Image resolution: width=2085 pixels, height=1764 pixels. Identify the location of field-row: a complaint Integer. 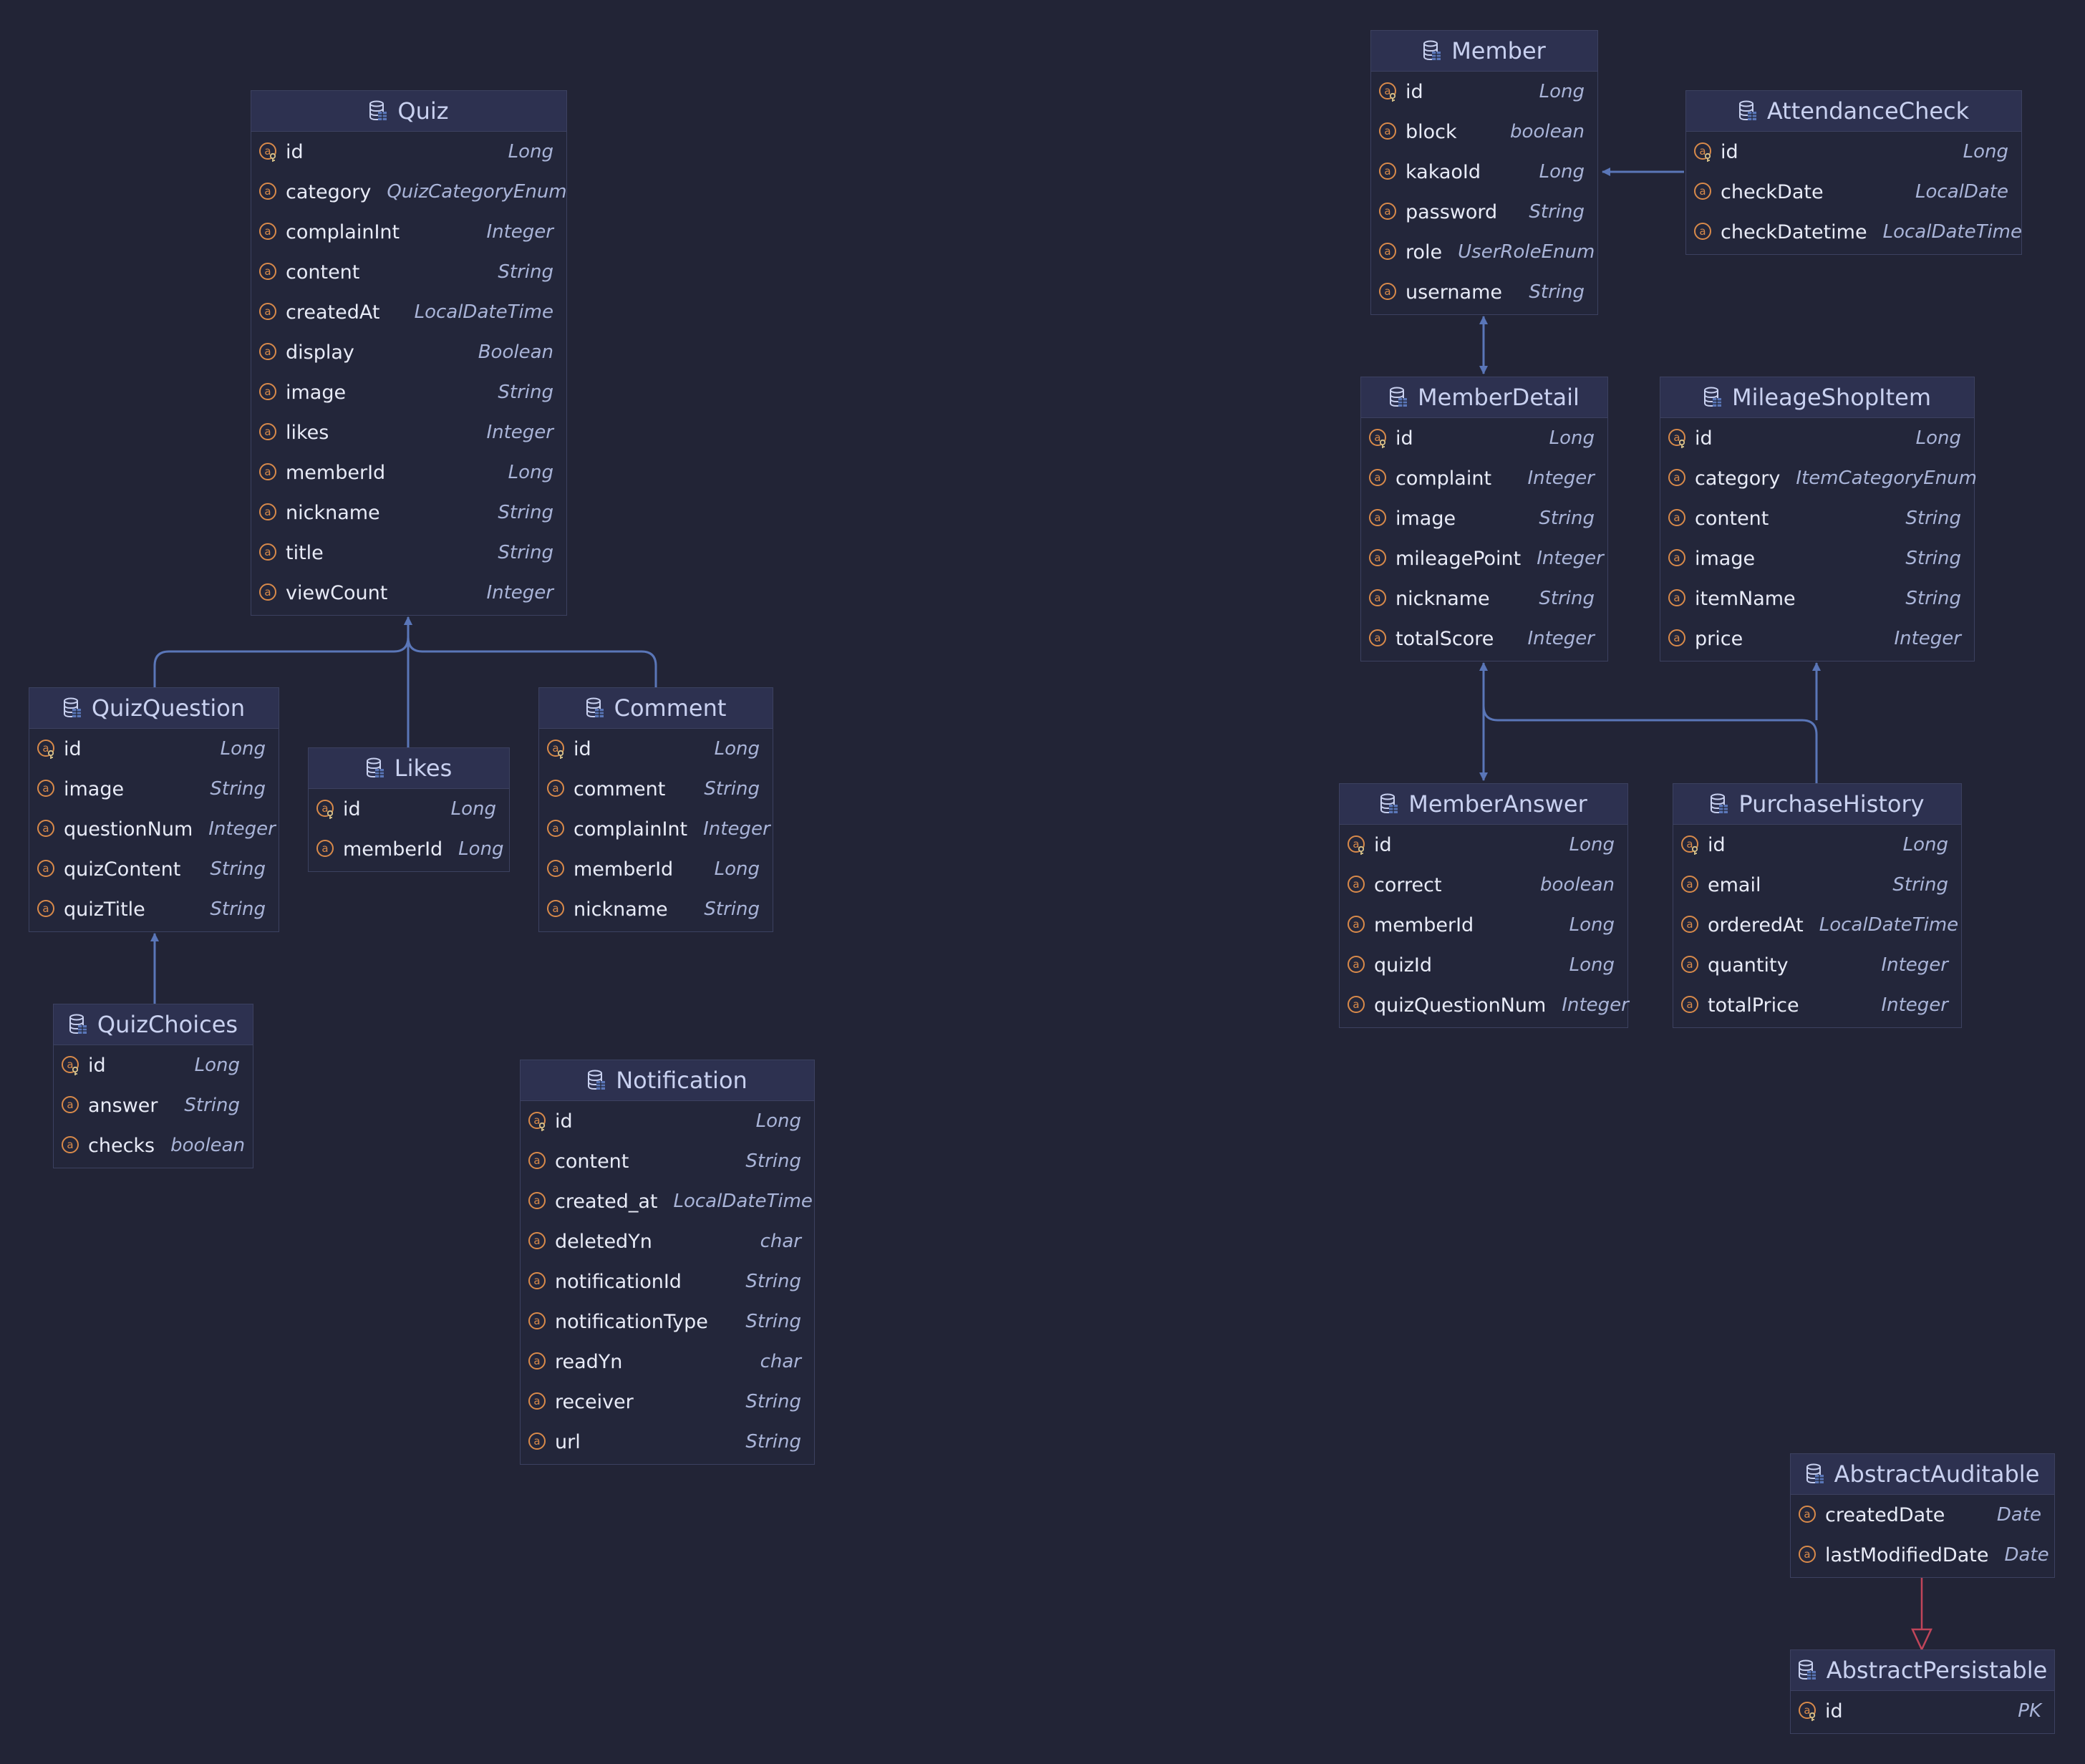
(1484, 478).